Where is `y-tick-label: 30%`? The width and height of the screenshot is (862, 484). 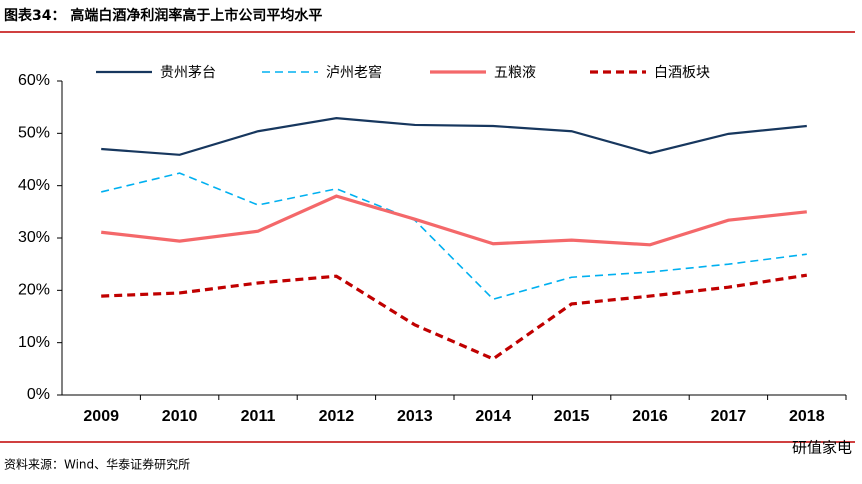 y-tick-label: 30% is located at coordinates (34, 237).